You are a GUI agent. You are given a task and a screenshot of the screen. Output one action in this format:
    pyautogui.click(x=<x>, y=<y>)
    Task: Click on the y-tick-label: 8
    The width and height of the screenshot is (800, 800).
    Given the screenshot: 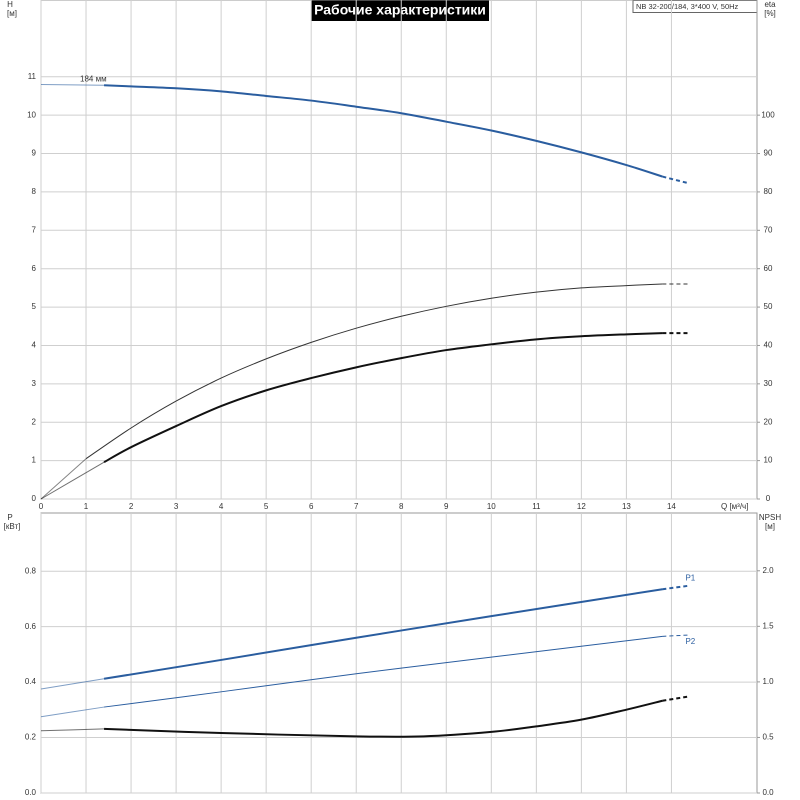 What is the action you would take?
    pyautogui.click(x=34, y=191)
    